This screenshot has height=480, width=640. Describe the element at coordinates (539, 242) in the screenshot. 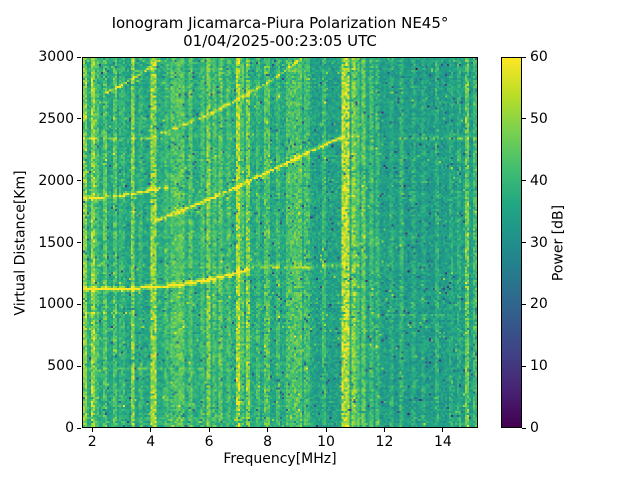

I see `colorbar-tick-label: 30` at that location.